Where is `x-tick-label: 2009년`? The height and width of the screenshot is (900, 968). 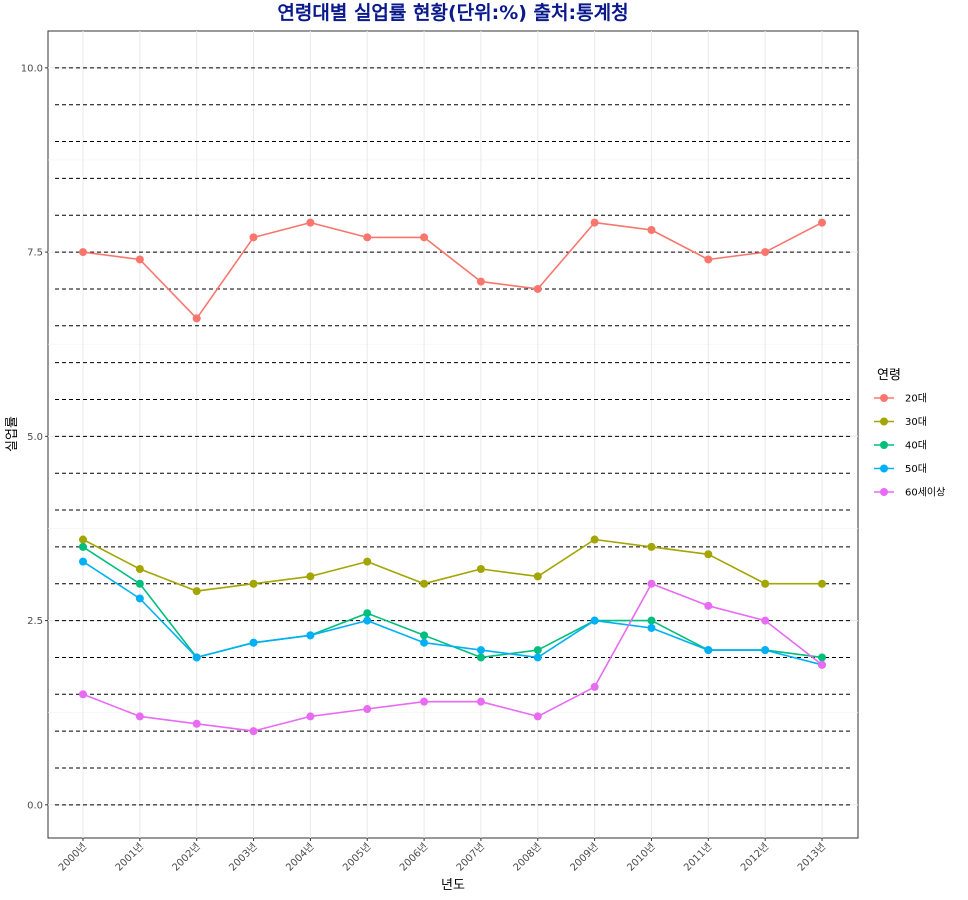
x-tick-label: 2009년 is located at coordinates (584, 857).